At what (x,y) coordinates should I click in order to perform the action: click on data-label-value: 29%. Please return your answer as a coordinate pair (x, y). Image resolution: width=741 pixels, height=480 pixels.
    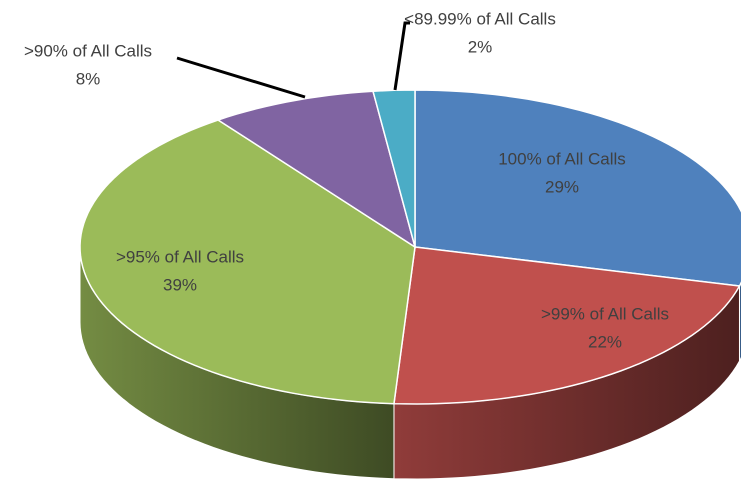
    Looking at the image, I should click on (562, 186).